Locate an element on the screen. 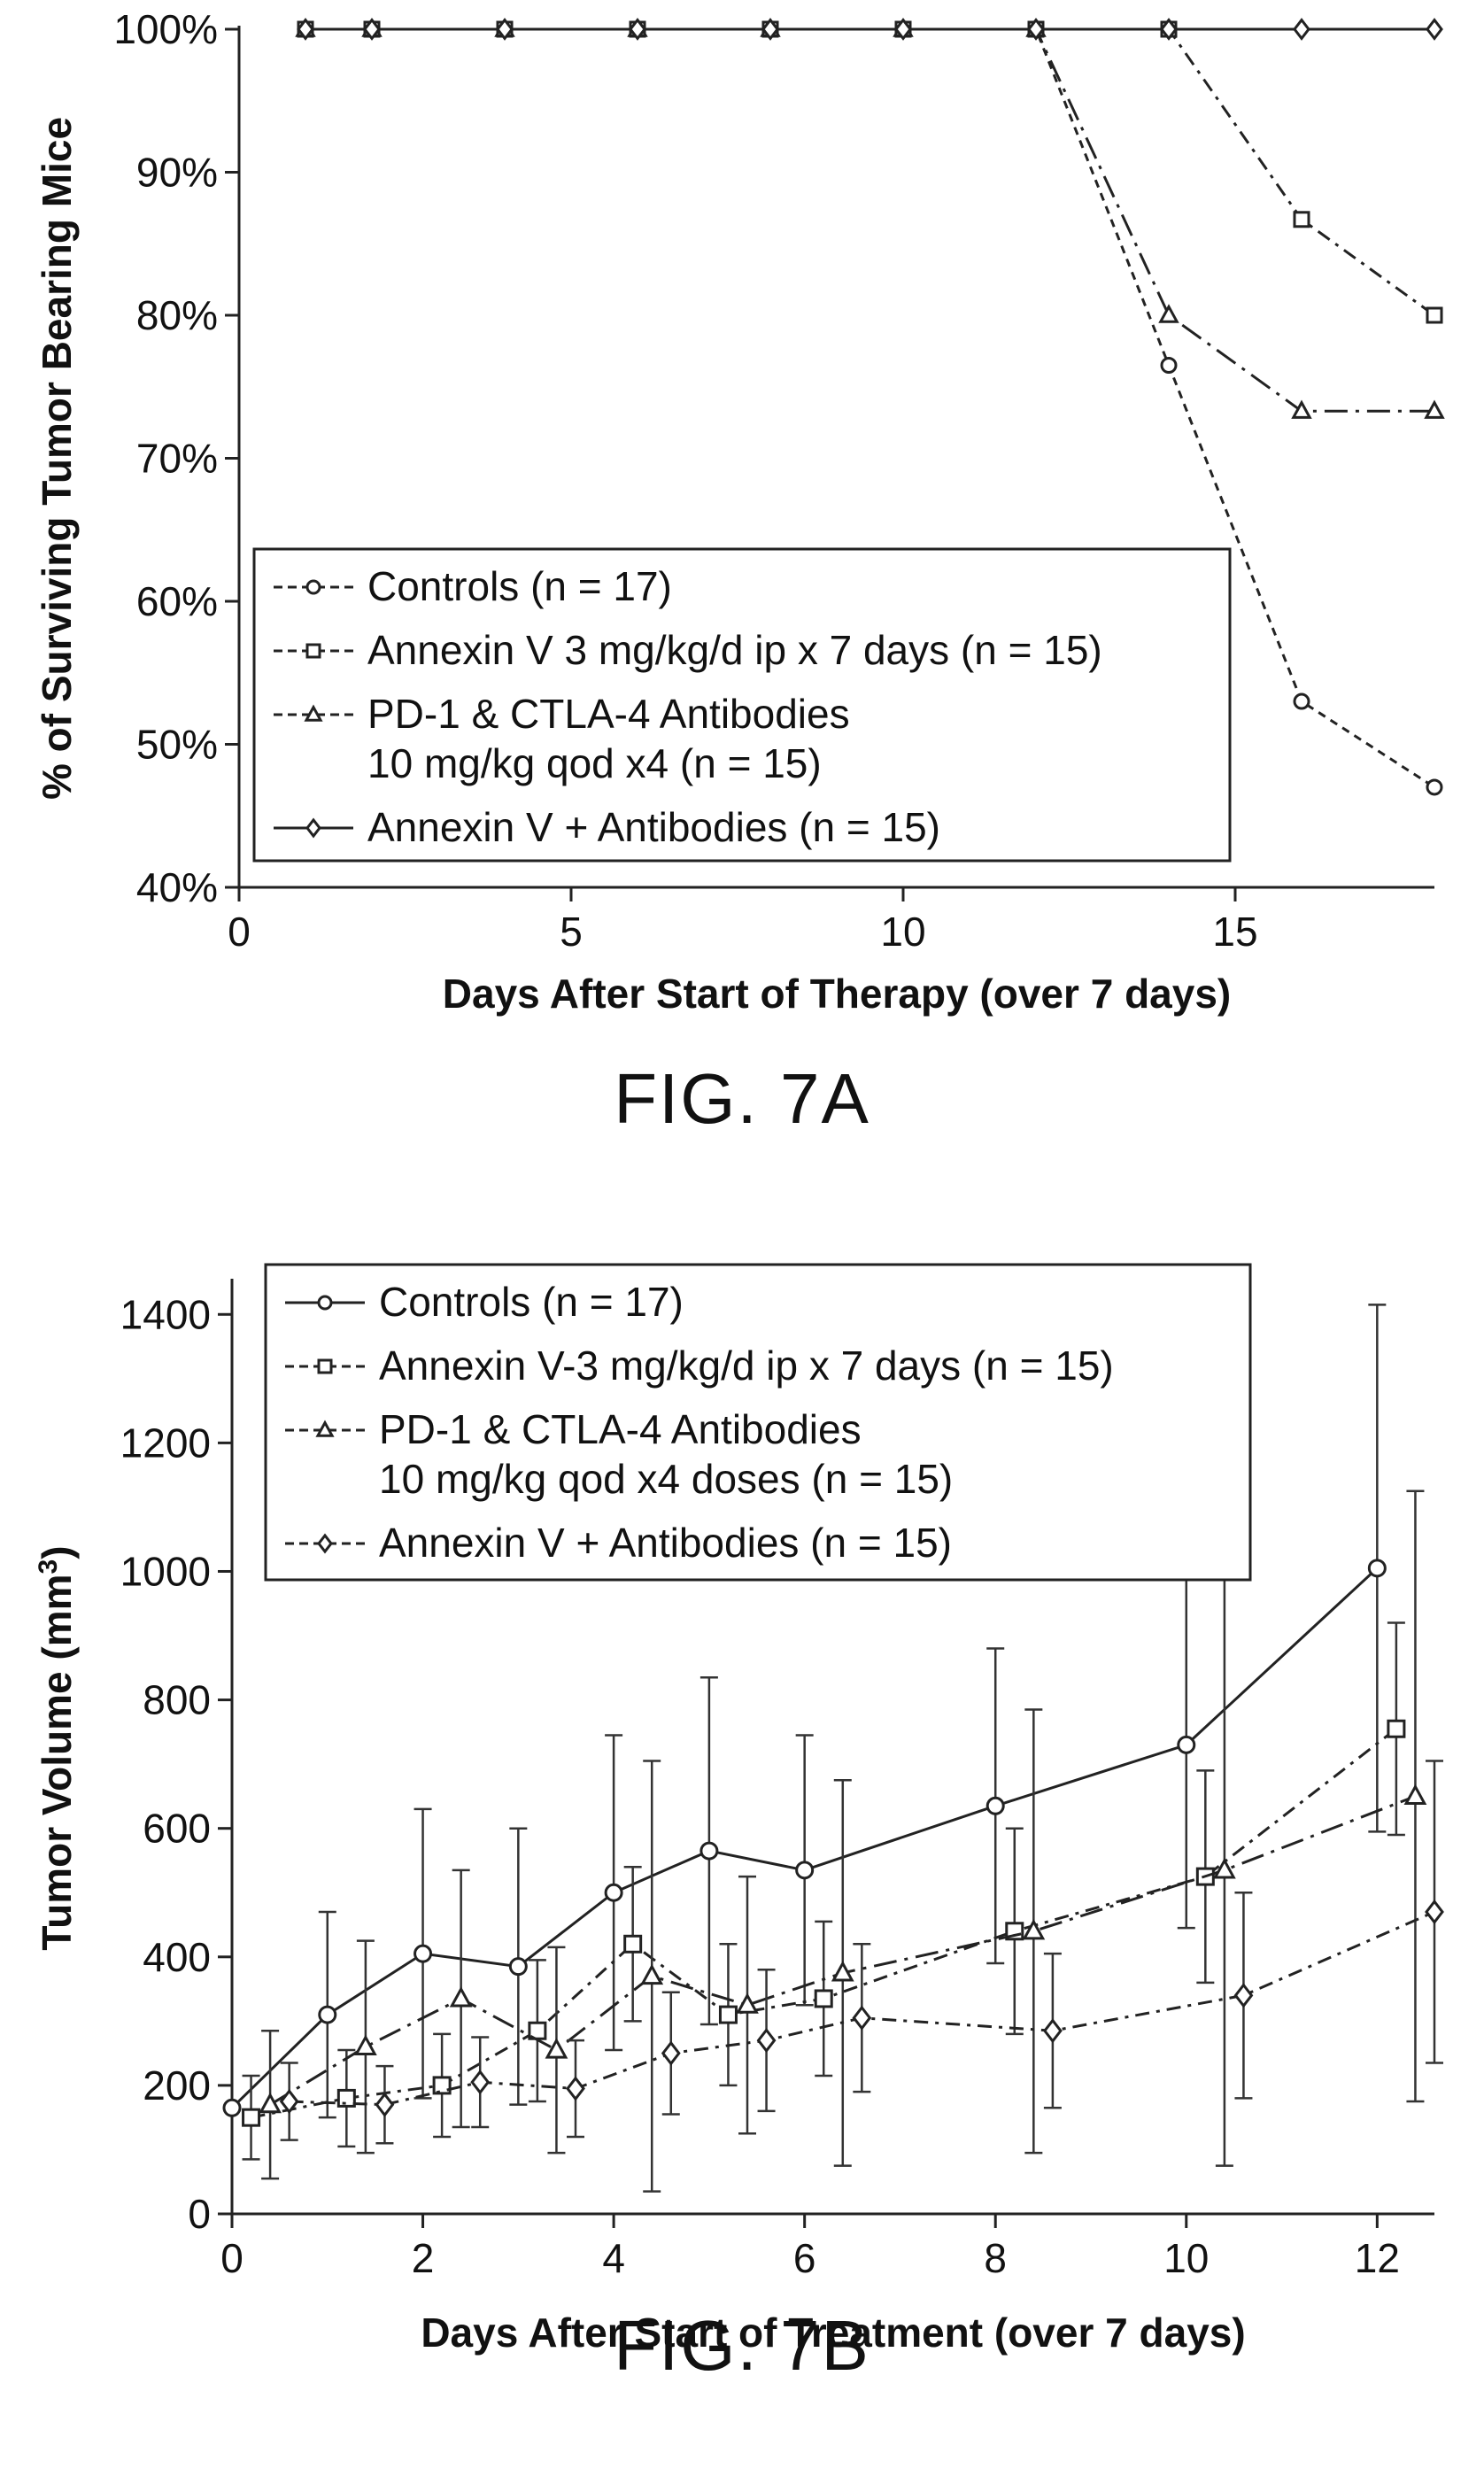  x-tick-label: 0 is located at coordinates (239, 932).